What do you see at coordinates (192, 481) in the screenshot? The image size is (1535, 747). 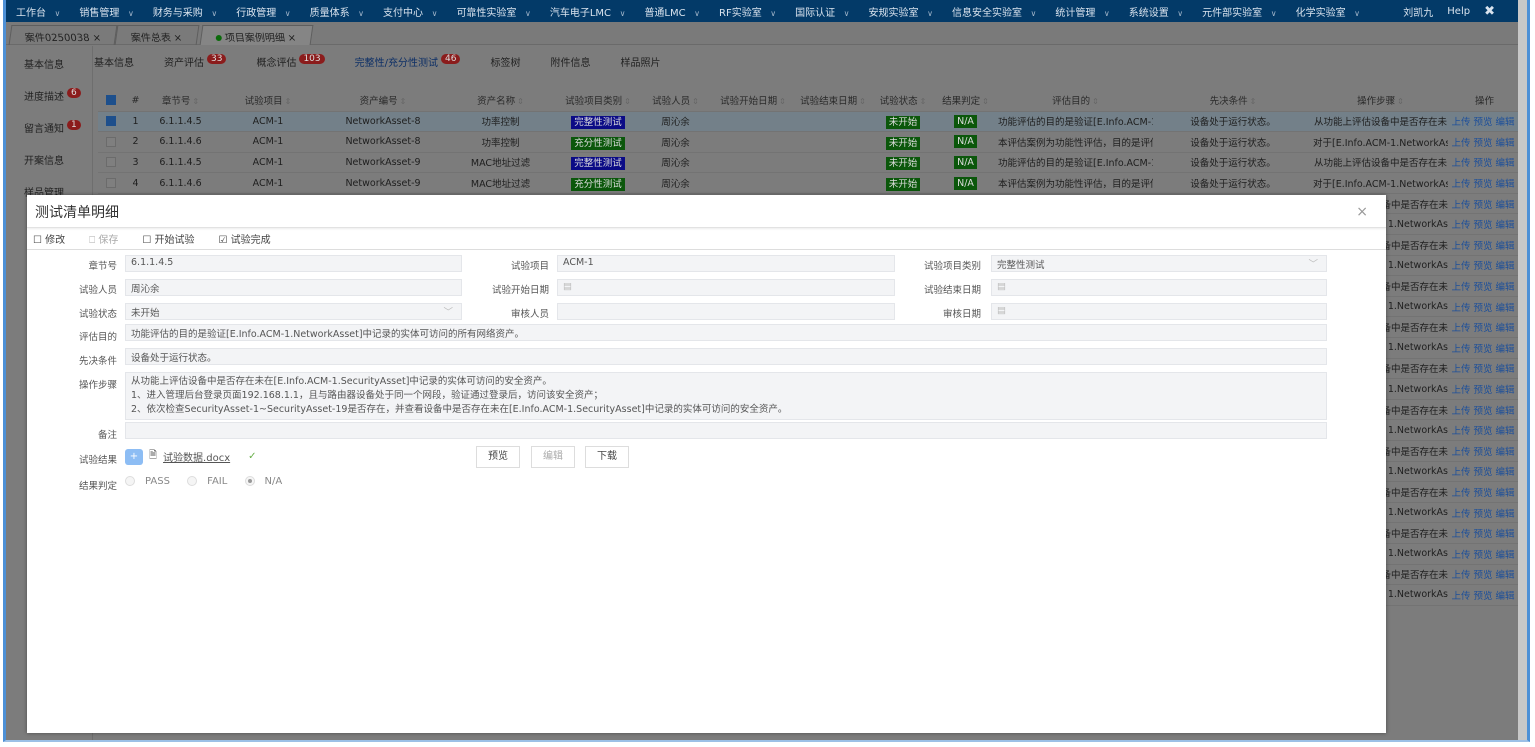 I see `radio-fail` at bounding box center [192, 481].